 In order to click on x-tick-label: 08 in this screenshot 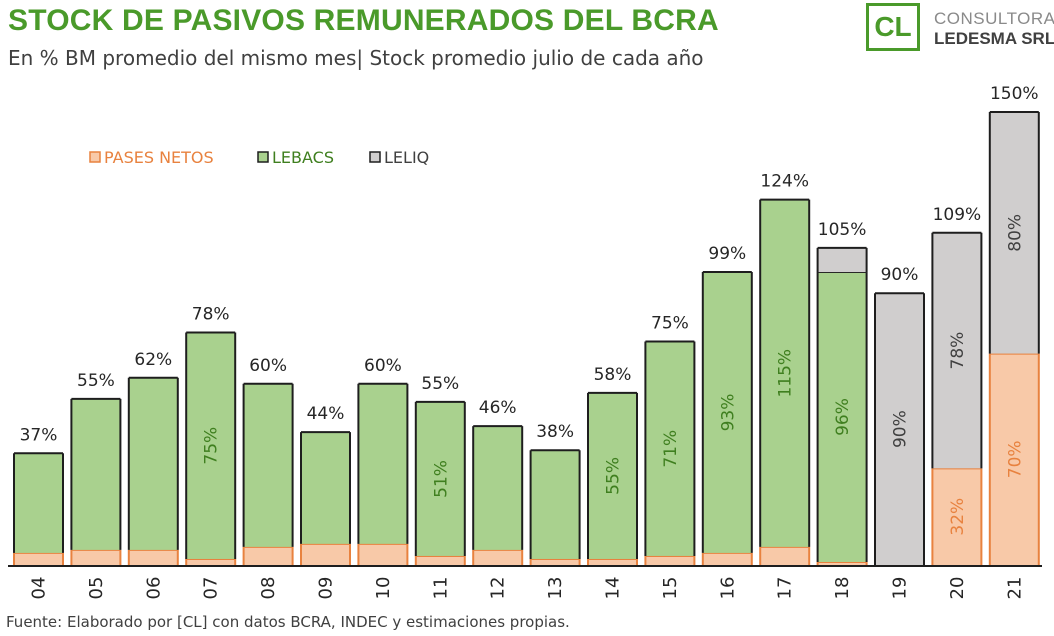, I will do `click(268, 588)`.